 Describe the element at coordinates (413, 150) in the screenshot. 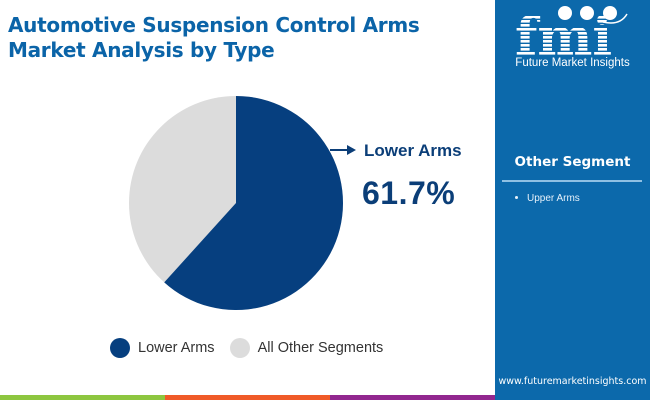

I see `callout-label: Lower Arms` at that location.